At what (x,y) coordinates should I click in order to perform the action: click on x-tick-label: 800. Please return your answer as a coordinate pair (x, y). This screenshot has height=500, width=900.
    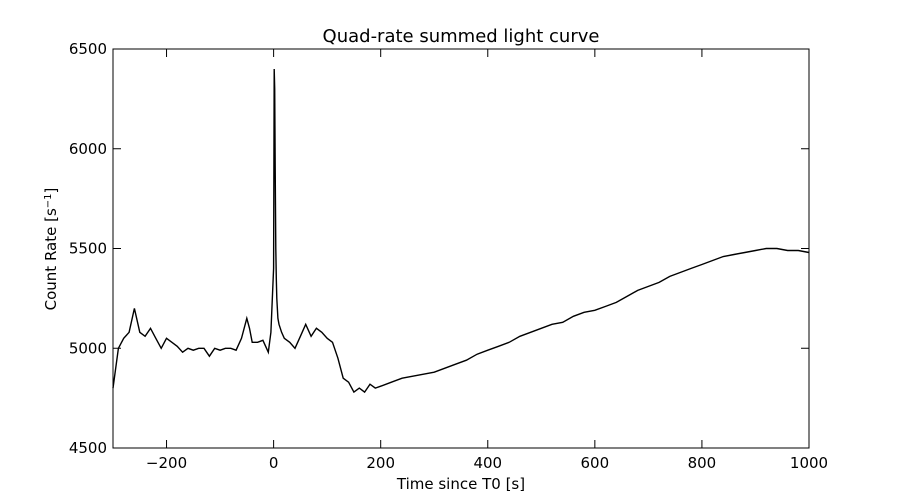
    Looking at the image, I should click on (702, 463).